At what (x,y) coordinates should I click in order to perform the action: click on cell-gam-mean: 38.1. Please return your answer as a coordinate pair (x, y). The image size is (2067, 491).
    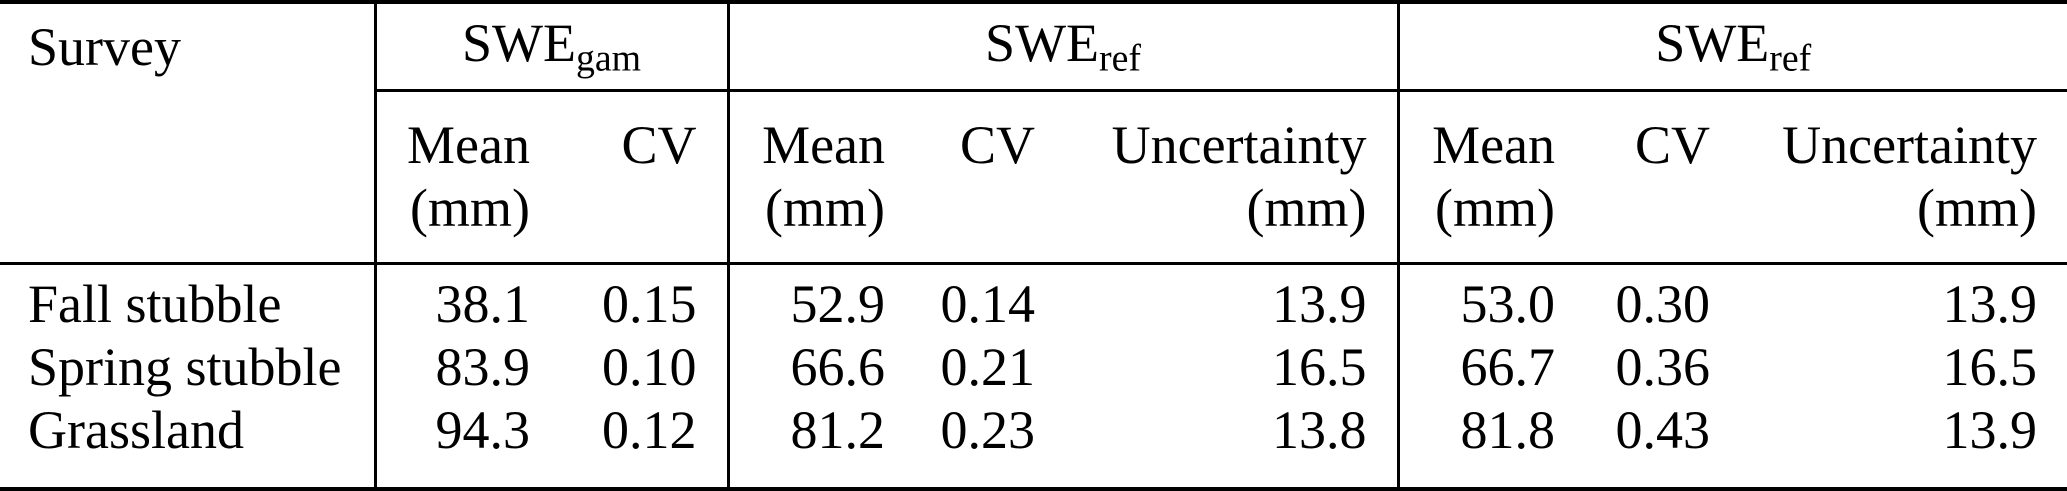
    Looking at the image, I should click on (466, 299).